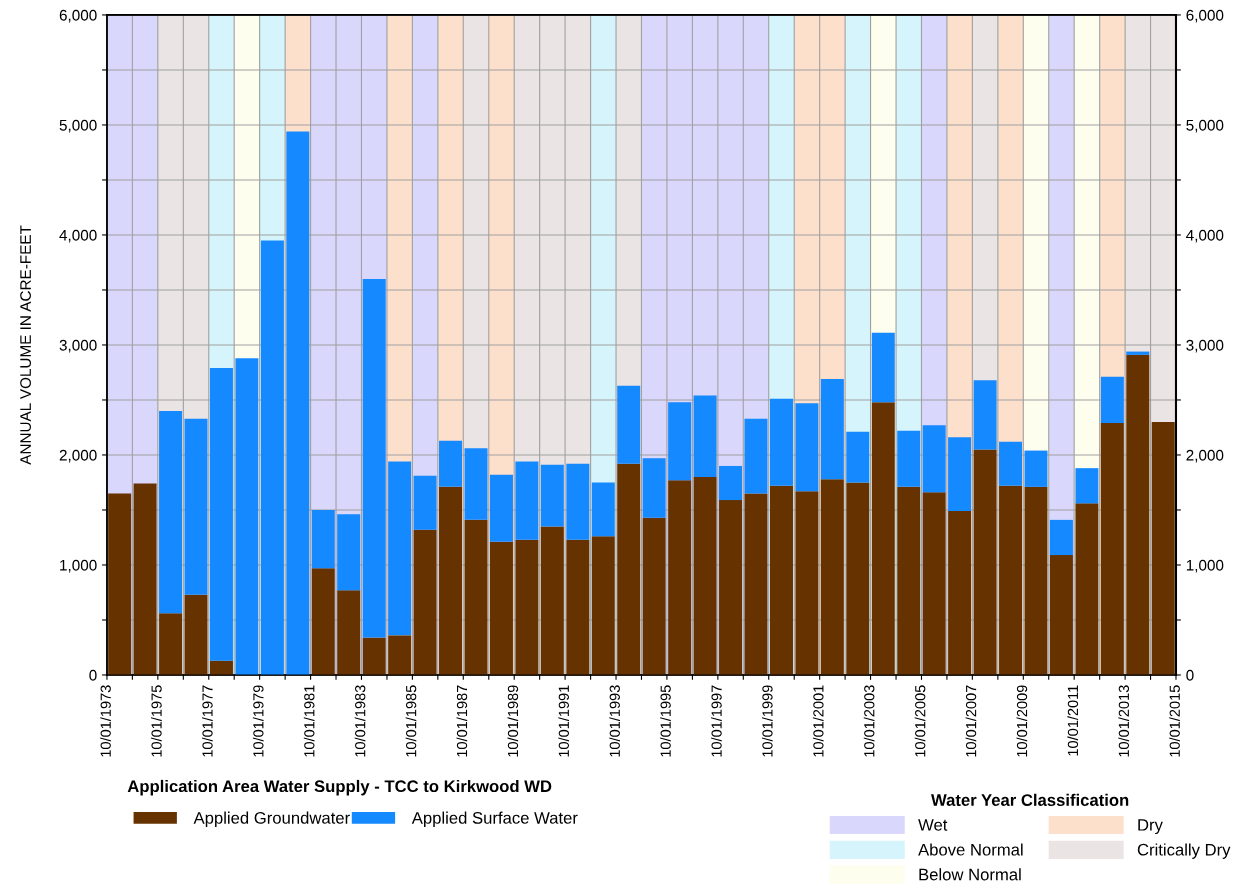 The image size is (1248, 890). I want to click on x-tick-label: 10/01/1981, so click(309, 721).